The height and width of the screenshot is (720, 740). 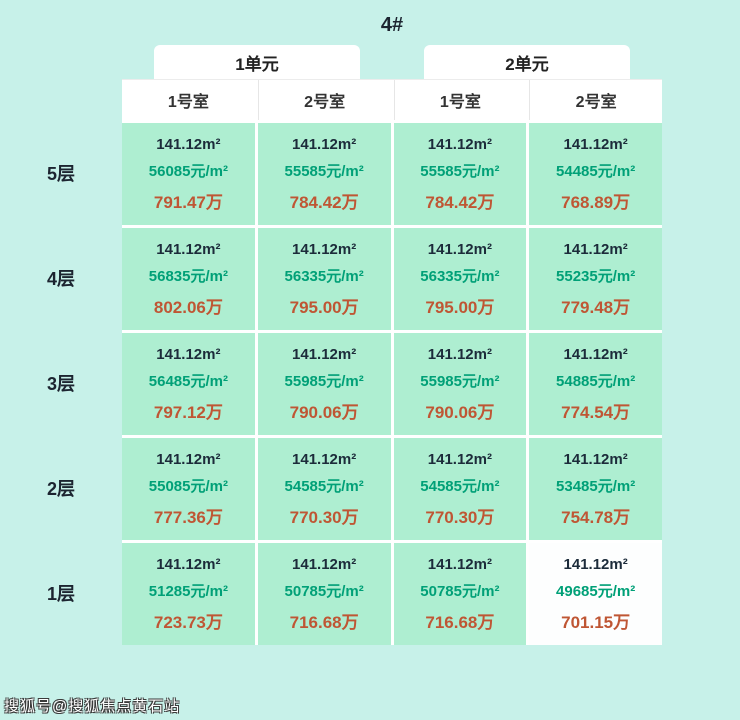 I want to click on price-cell: 141.12m² 56085元/m² 791.47万, so click(x=188, y=174).